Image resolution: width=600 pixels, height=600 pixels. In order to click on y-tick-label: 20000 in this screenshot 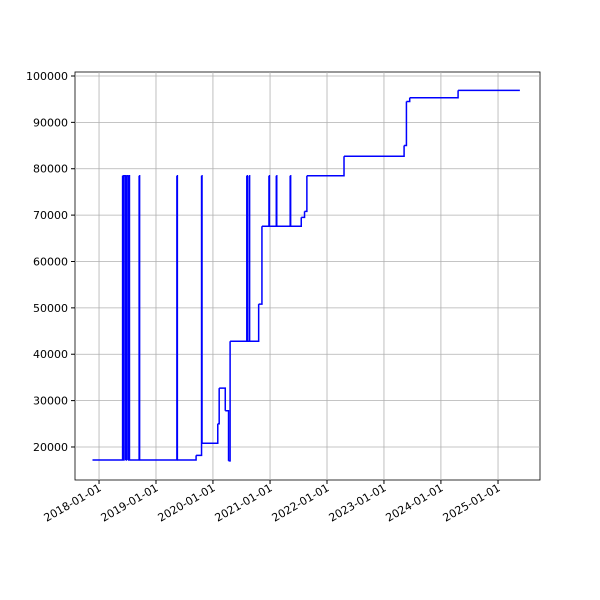, I will do `click(50, 447)`.